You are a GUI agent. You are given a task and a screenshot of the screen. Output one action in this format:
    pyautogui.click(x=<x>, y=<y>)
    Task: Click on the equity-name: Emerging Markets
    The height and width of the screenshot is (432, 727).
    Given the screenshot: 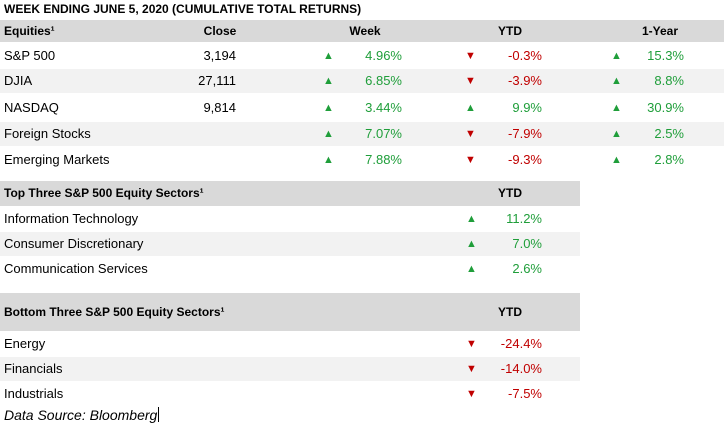 What is the action you would take?
    pyautogui.click(x=57, y=159)
    